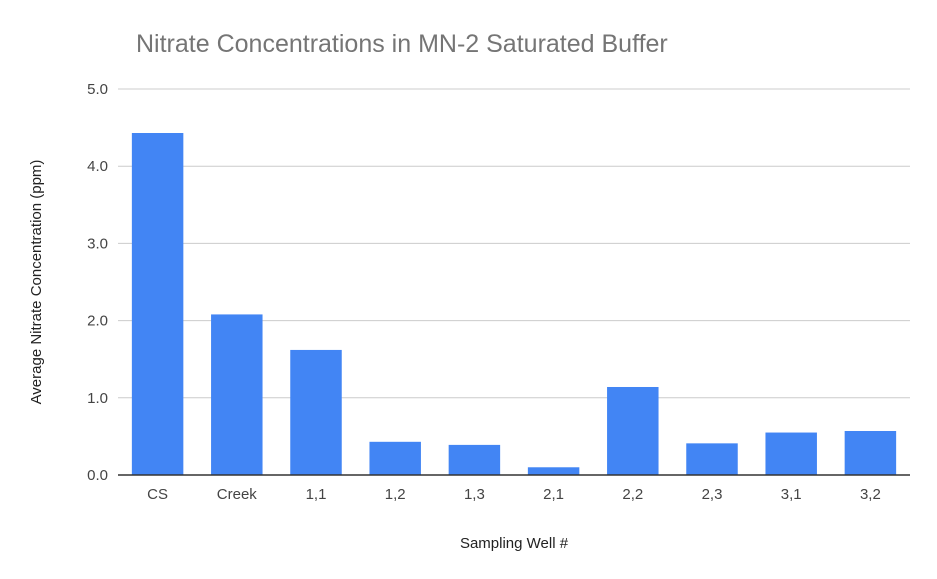  Describe the element at coordinates (97, 89) in the screenshot. I see `y-tick-label: 5.0` at that location.